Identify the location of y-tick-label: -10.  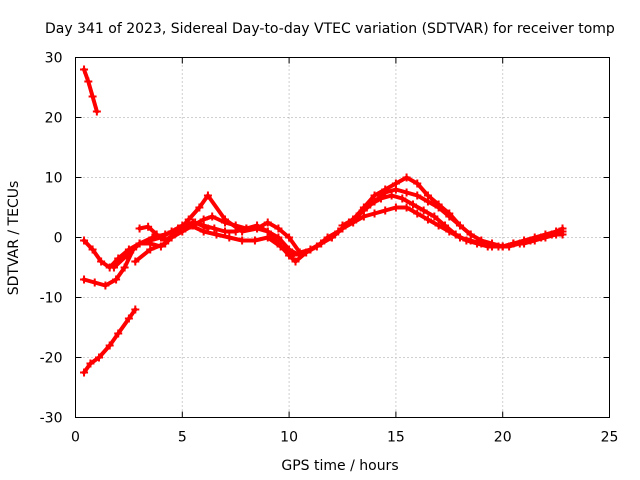
(51, 299).